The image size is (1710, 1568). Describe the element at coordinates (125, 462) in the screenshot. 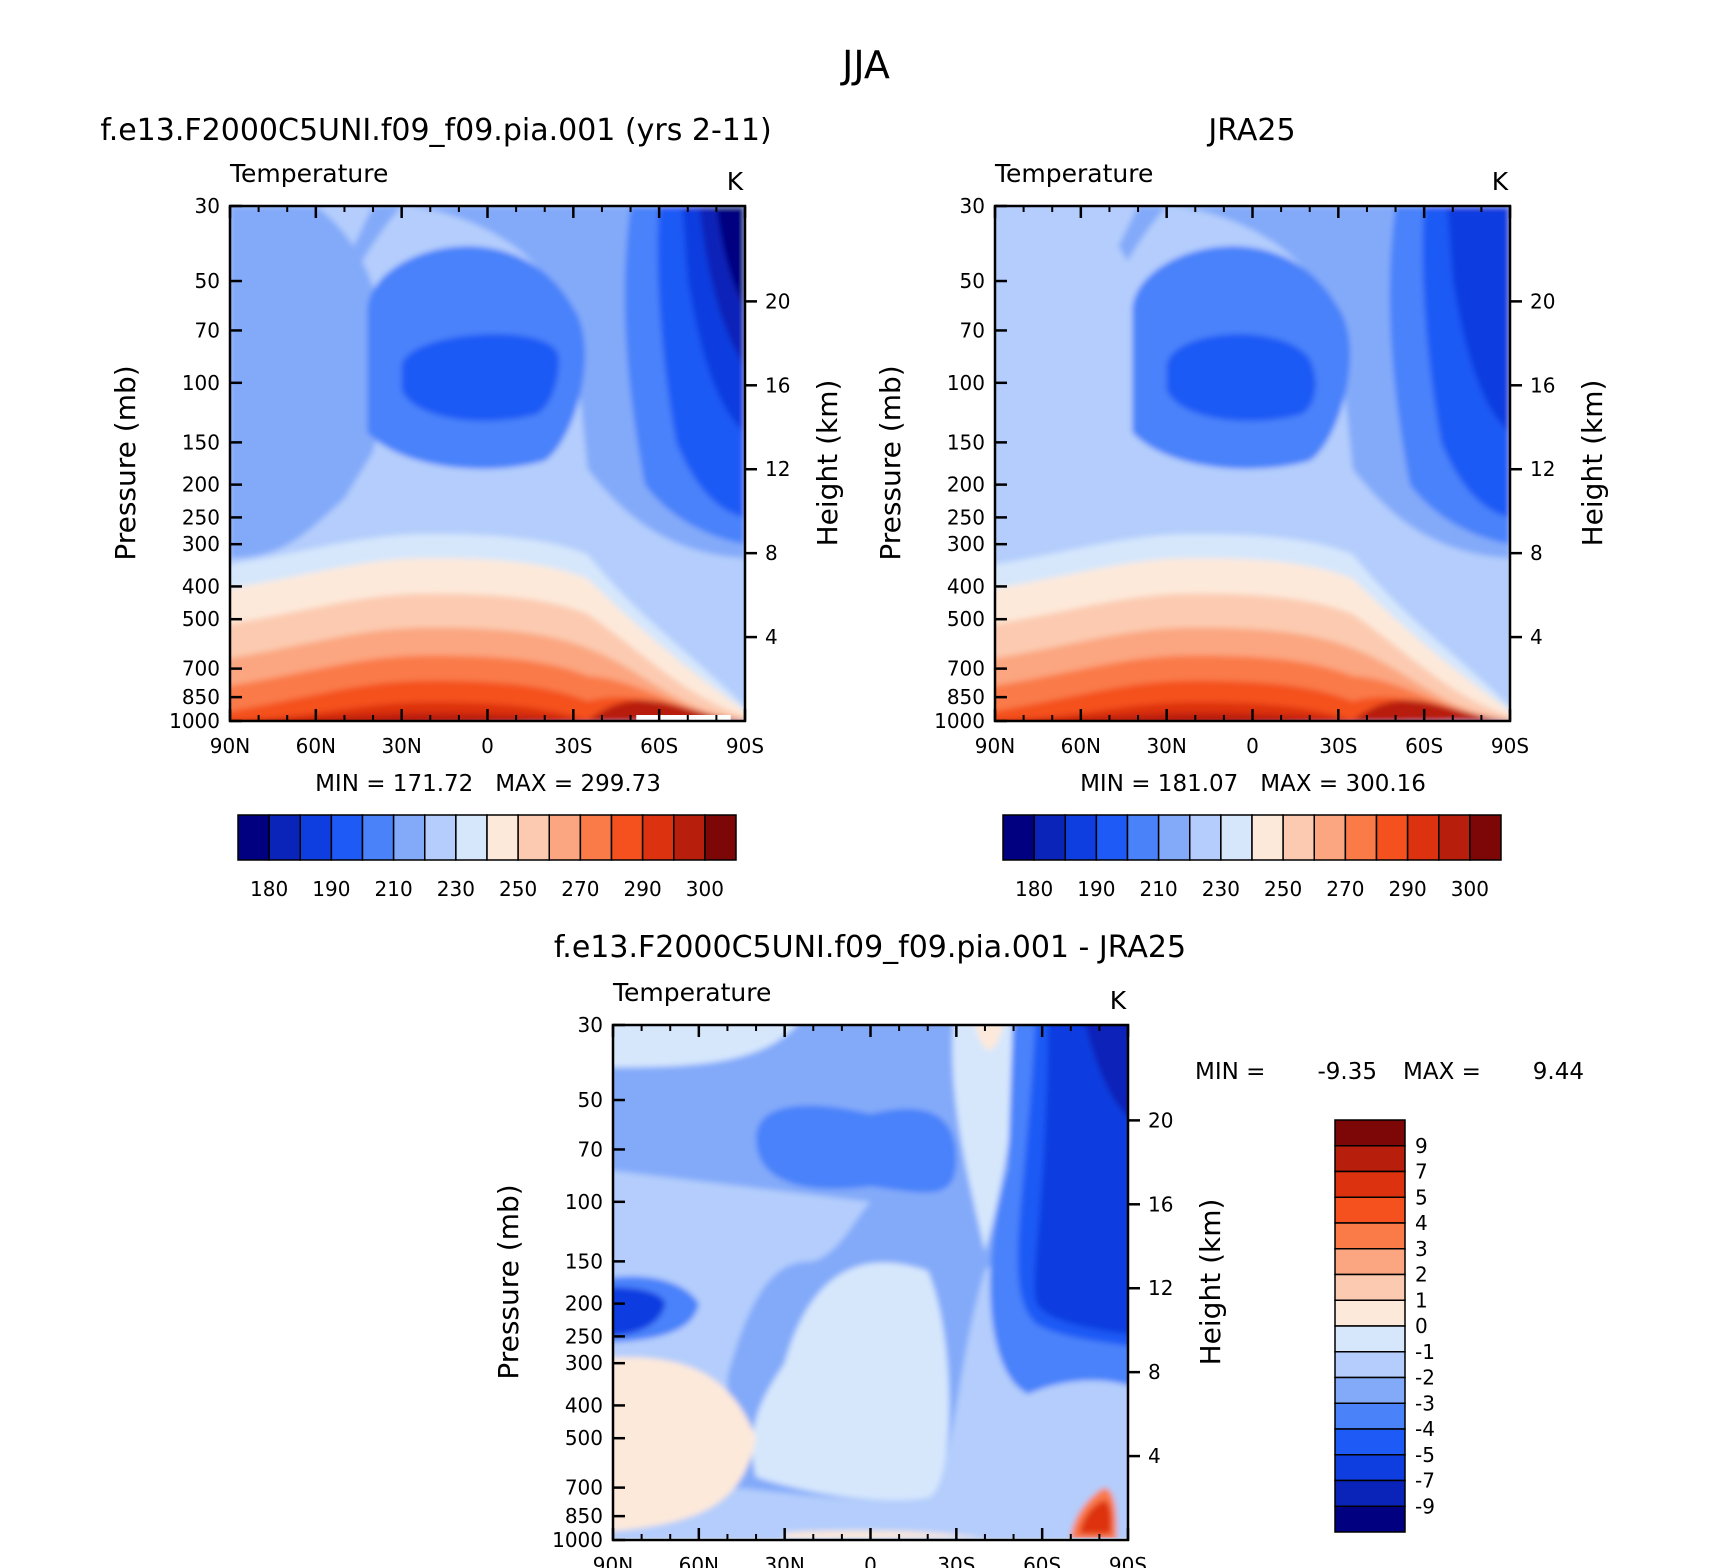

I see `panel-model-ylabel: Pressure (mb)` at that location.